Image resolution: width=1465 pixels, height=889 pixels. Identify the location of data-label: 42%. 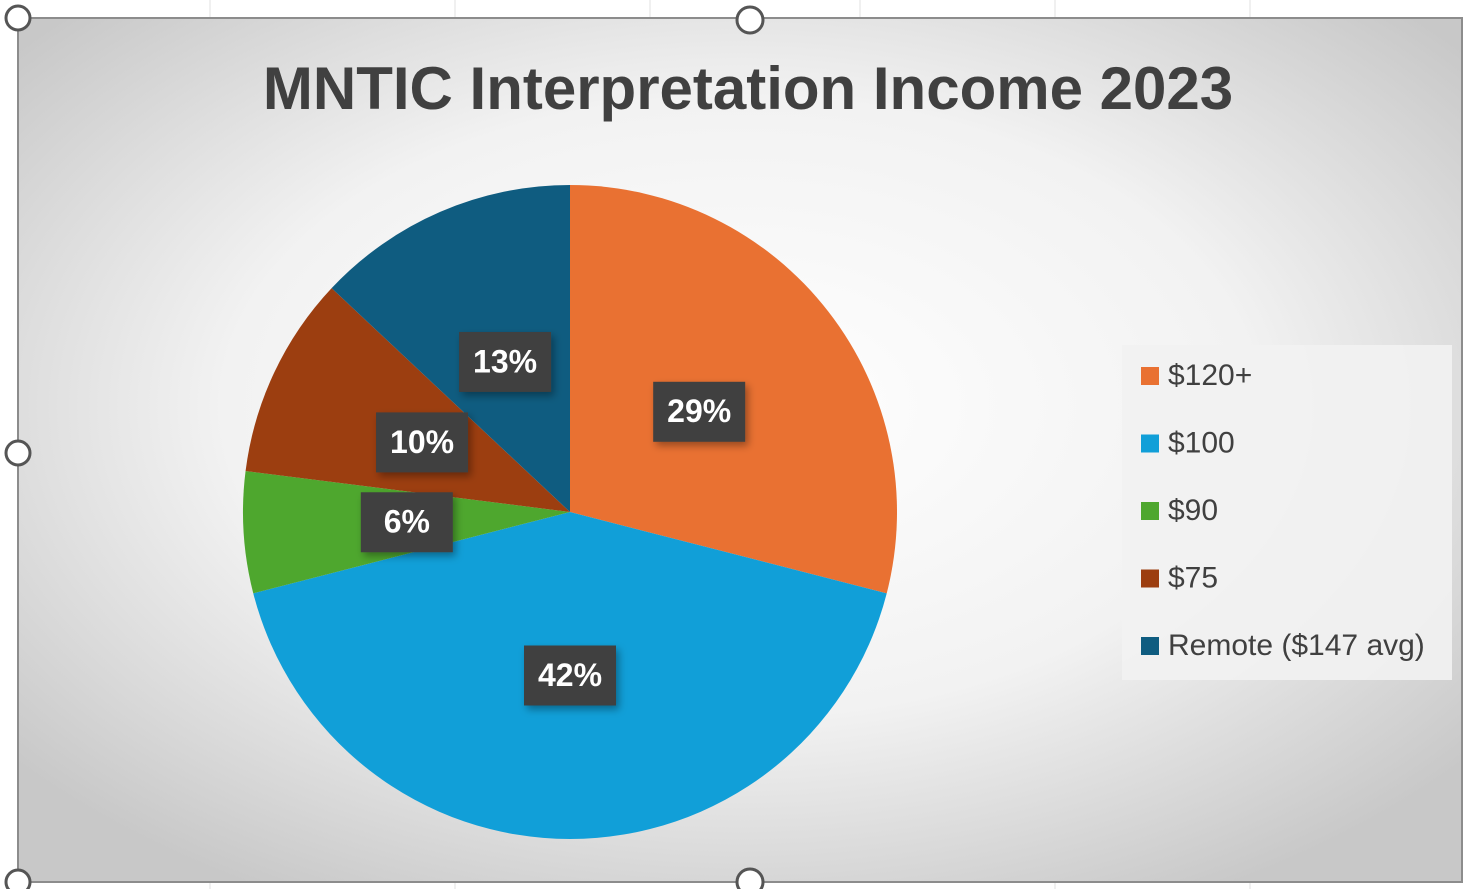
(570, 675).